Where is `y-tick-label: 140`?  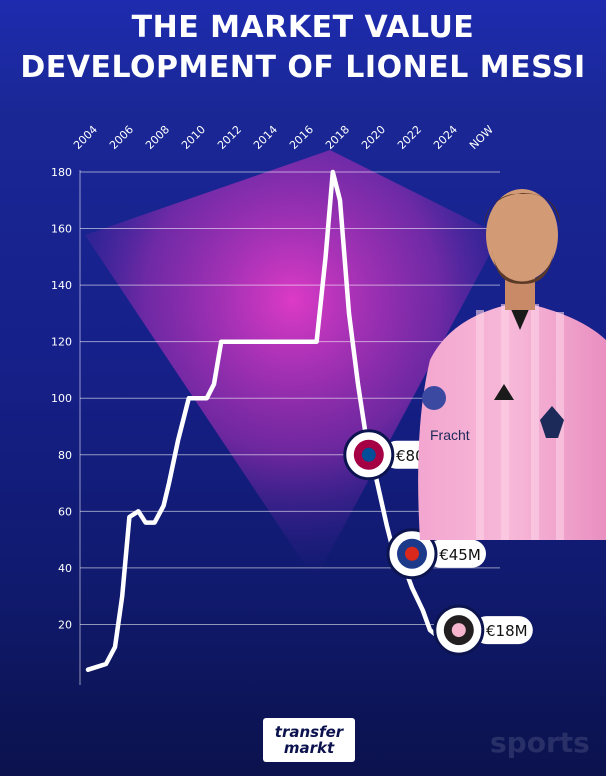 y-tick-label: 140 is located at coordinates (61, 285).